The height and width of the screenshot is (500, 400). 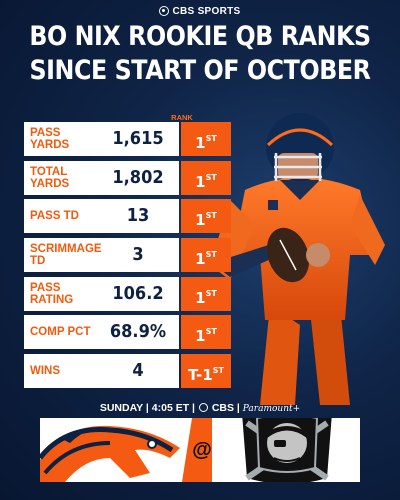 I want to click on broncos-logo, so click(x=115, y=450).